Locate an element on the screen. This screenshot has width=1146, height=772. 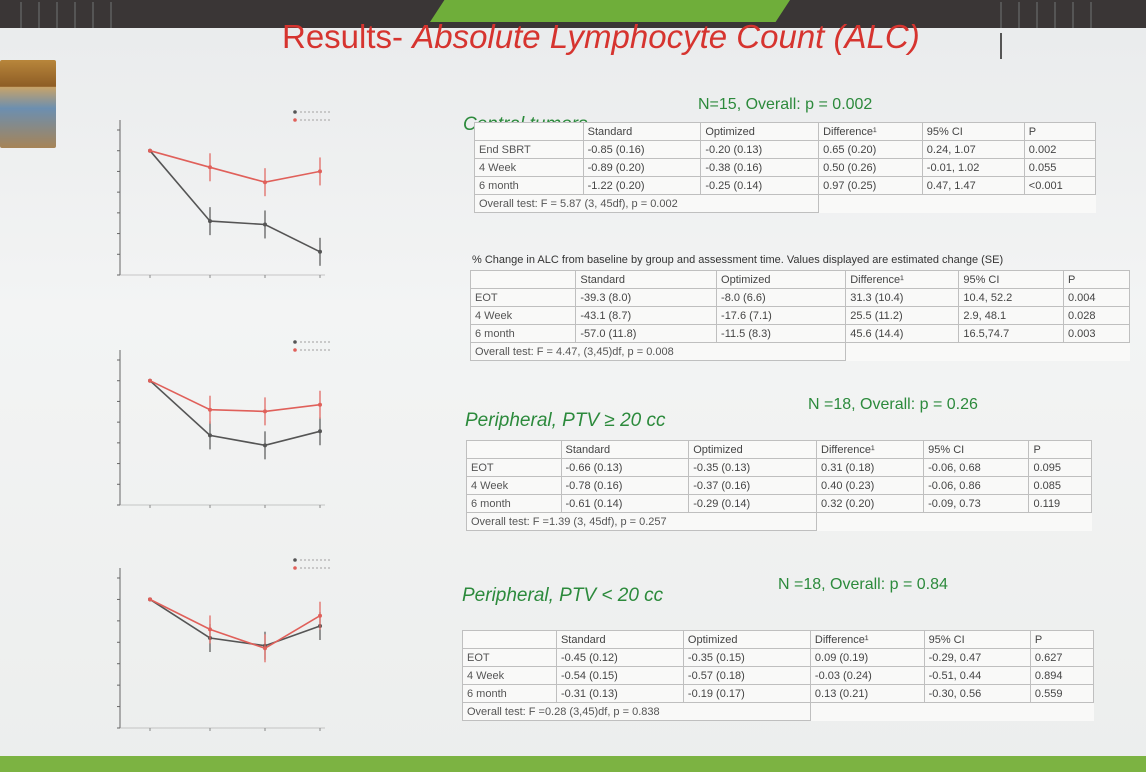
table-cell: 0.004 is located at coordinates (1096, 297).